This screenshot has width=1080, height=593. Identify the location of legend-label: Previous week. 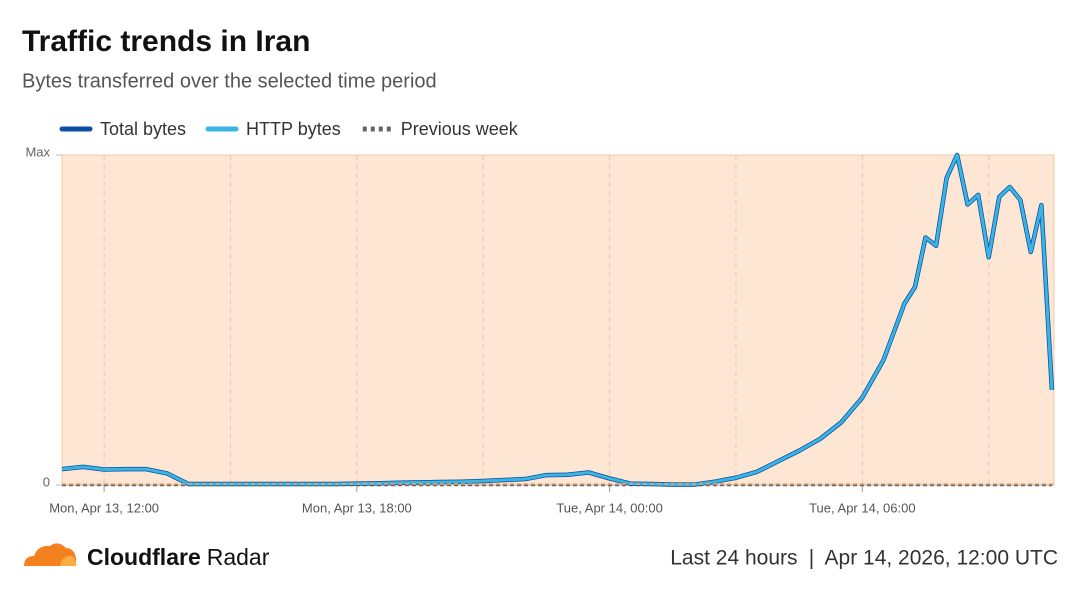
(460, 129).